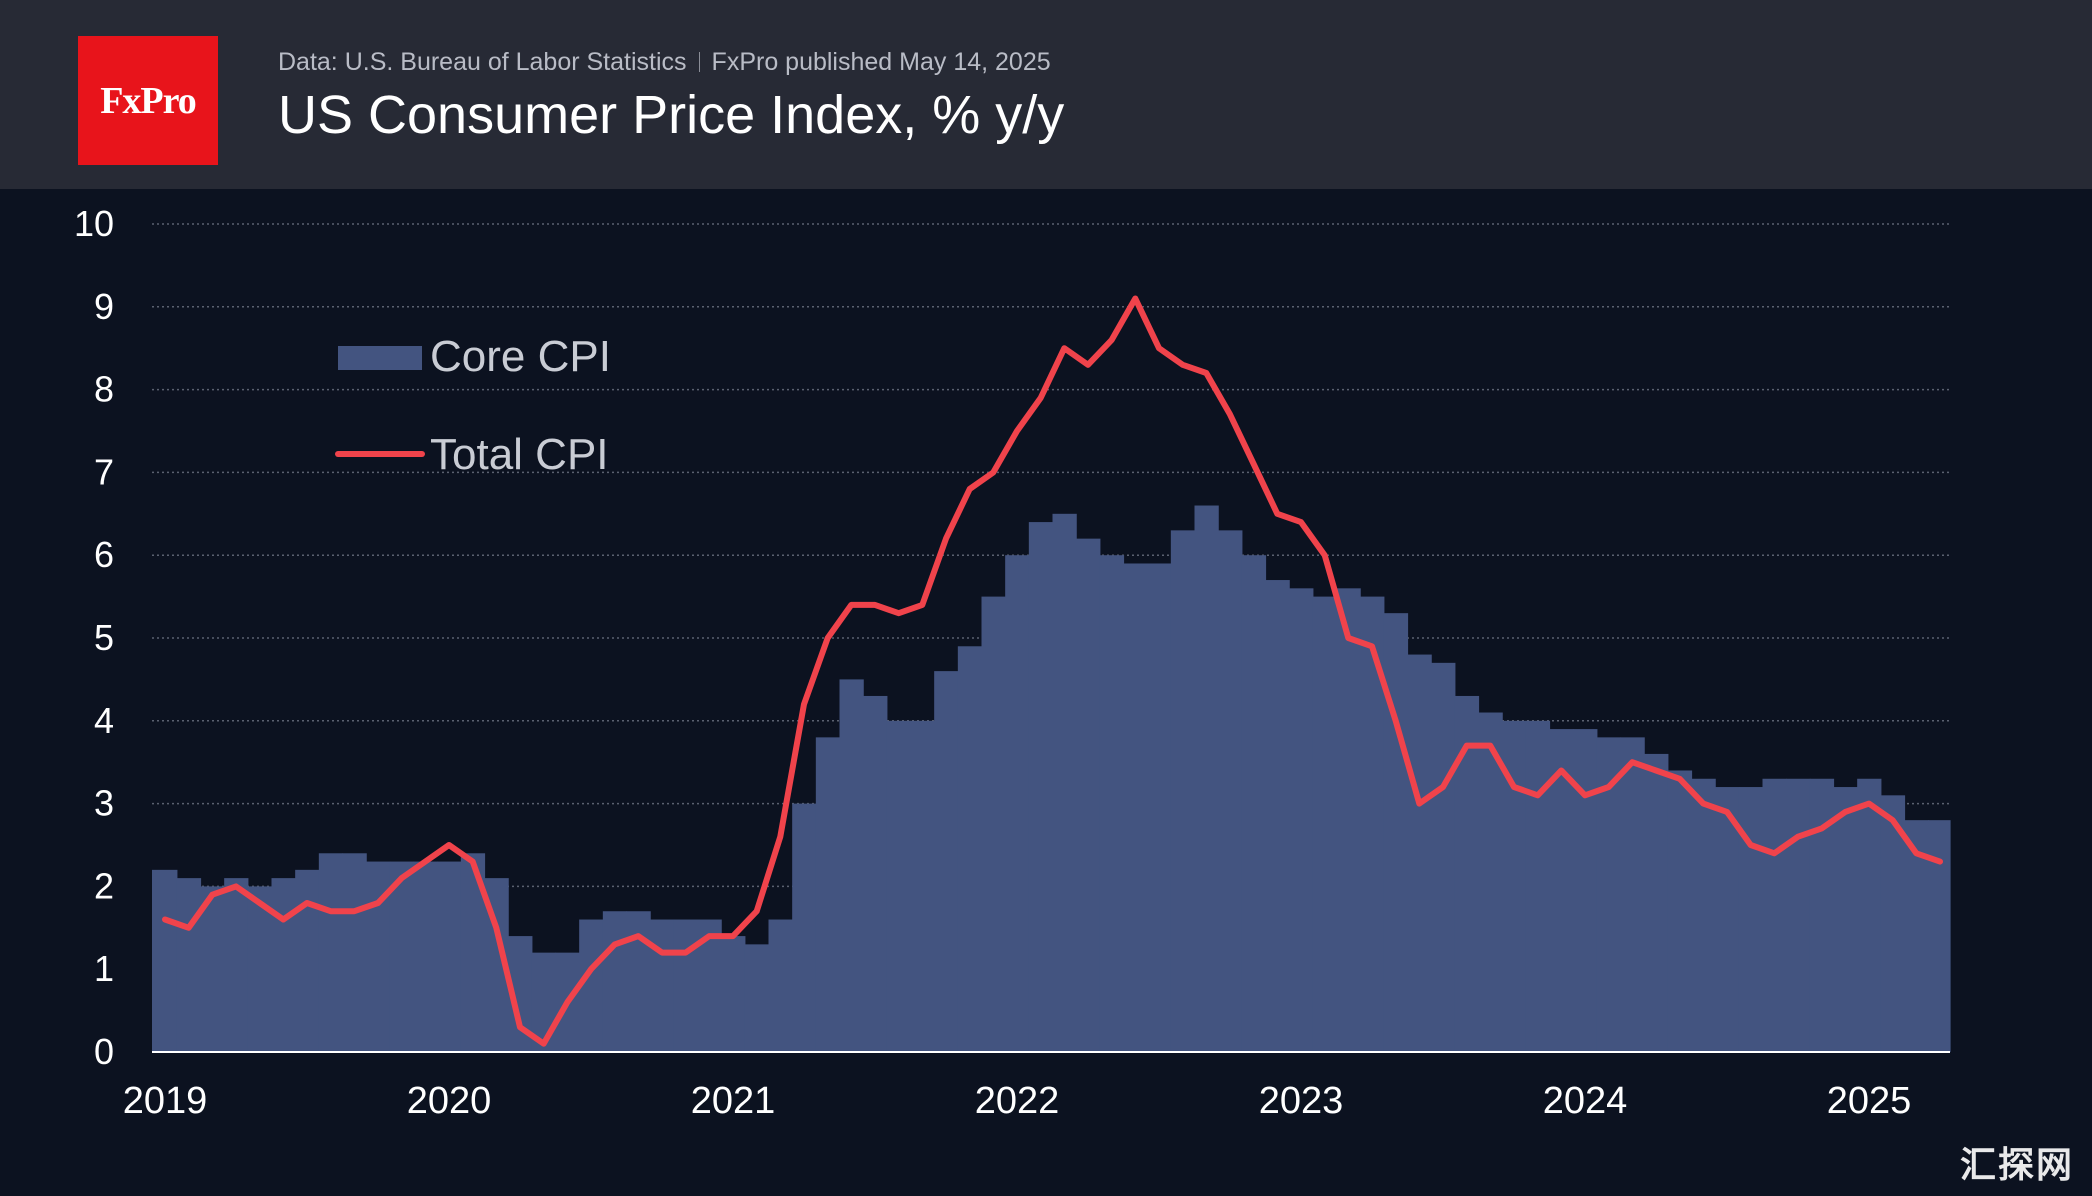 The width and height of the screenshot is (2092, 1196). Describe the element at coordinates (104, 1051) in the screenshot. I see `y-tick-label: 0` at that location.